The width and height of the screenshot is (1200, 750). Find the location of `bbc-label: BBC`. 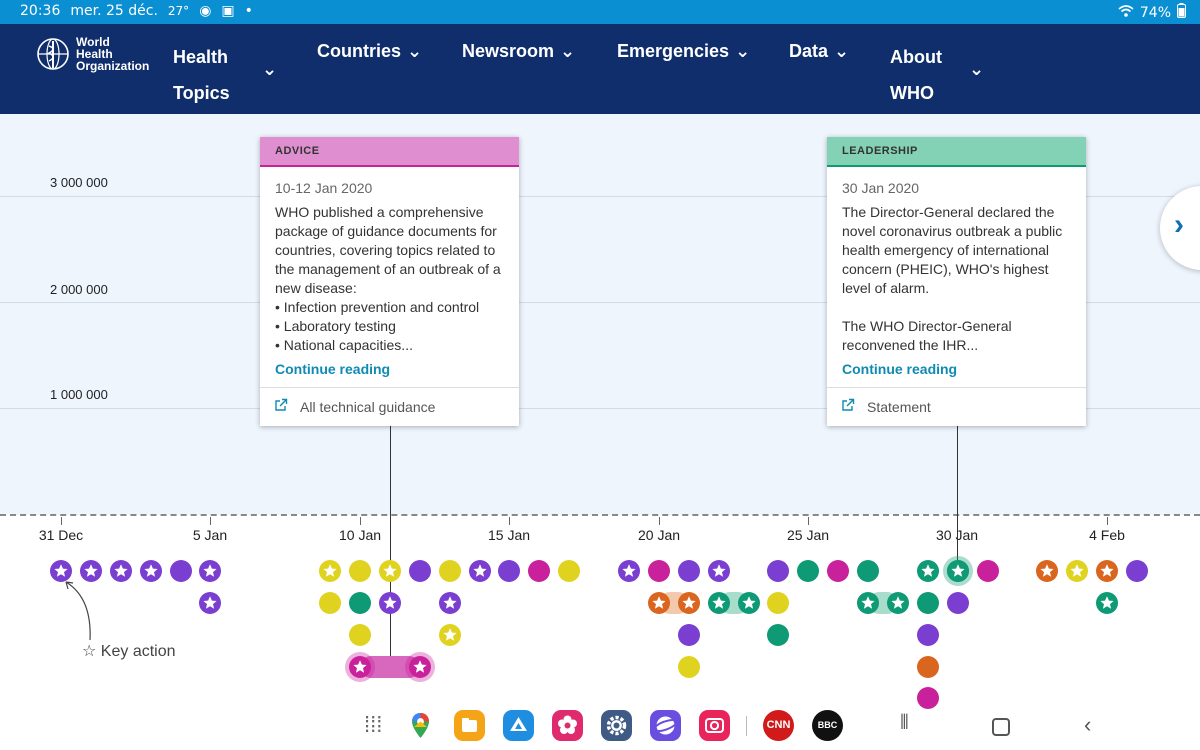

bbc-label: BBC is located at coordinates (827, 725).